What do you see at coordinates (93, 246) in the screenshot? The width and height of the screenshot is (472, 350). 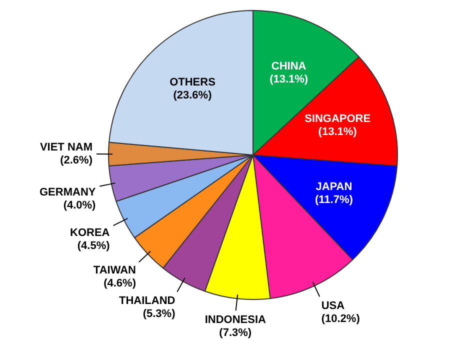 I see `data-label: (4.5%)` at bounding box center [93, 246].